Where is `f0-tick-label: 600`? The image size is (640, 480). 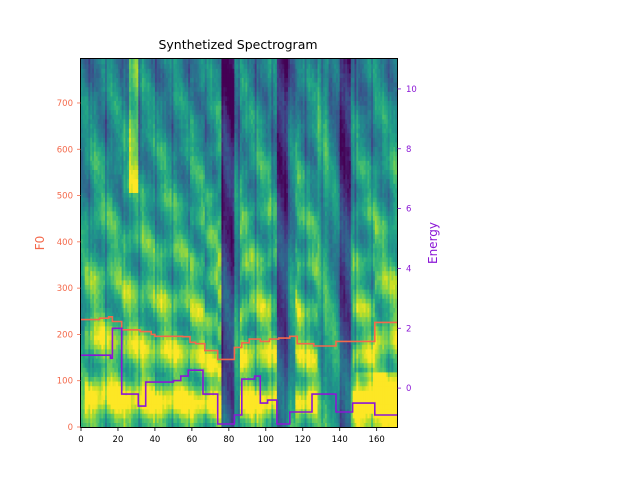 f0-tick-label: 600 is located at coordinates (65, 150).